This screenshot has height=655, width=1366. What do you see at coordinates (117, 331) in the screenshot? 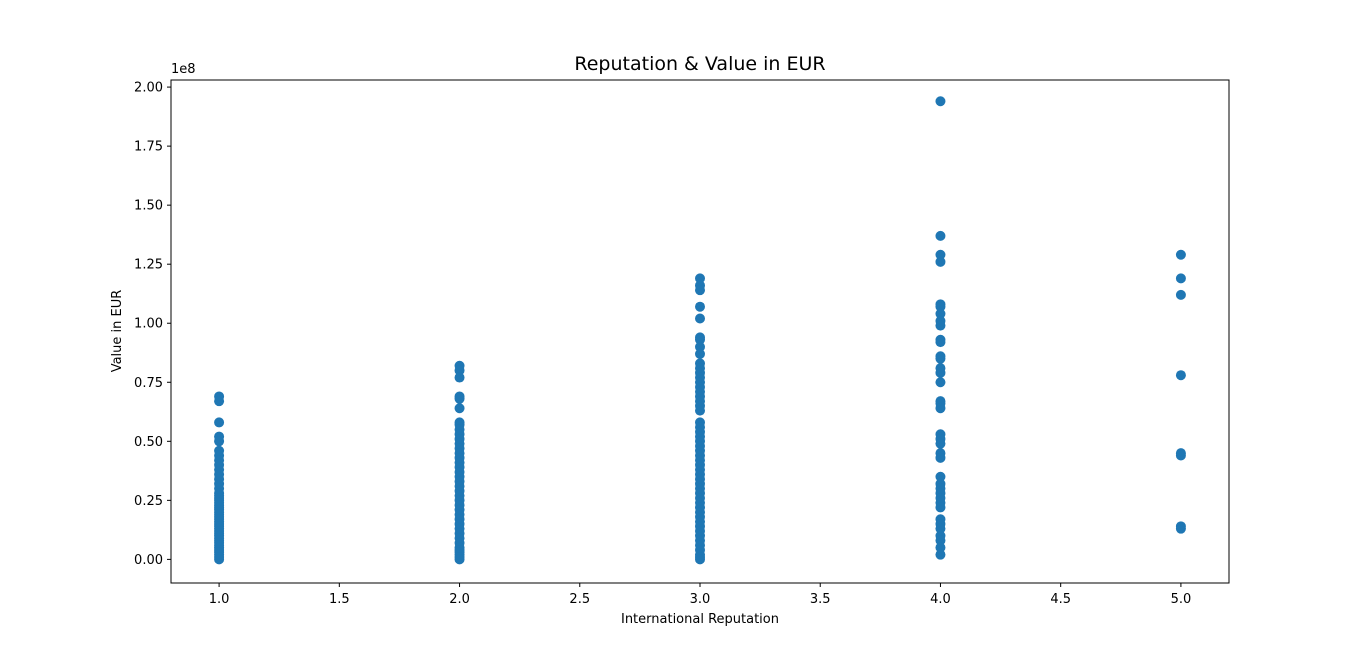
I see `y-axis-label: Value in EUR` at bounding box center [117, 331].